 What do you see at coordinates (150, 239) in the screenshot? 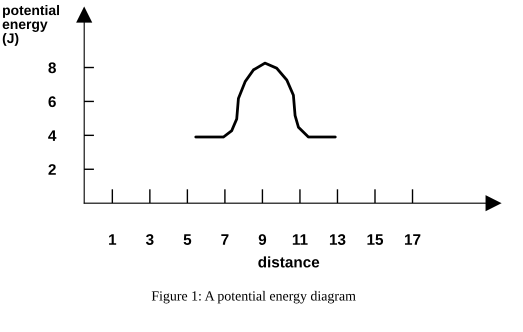
I see `x-tick-label: 3` at bounding box center [150, 239].